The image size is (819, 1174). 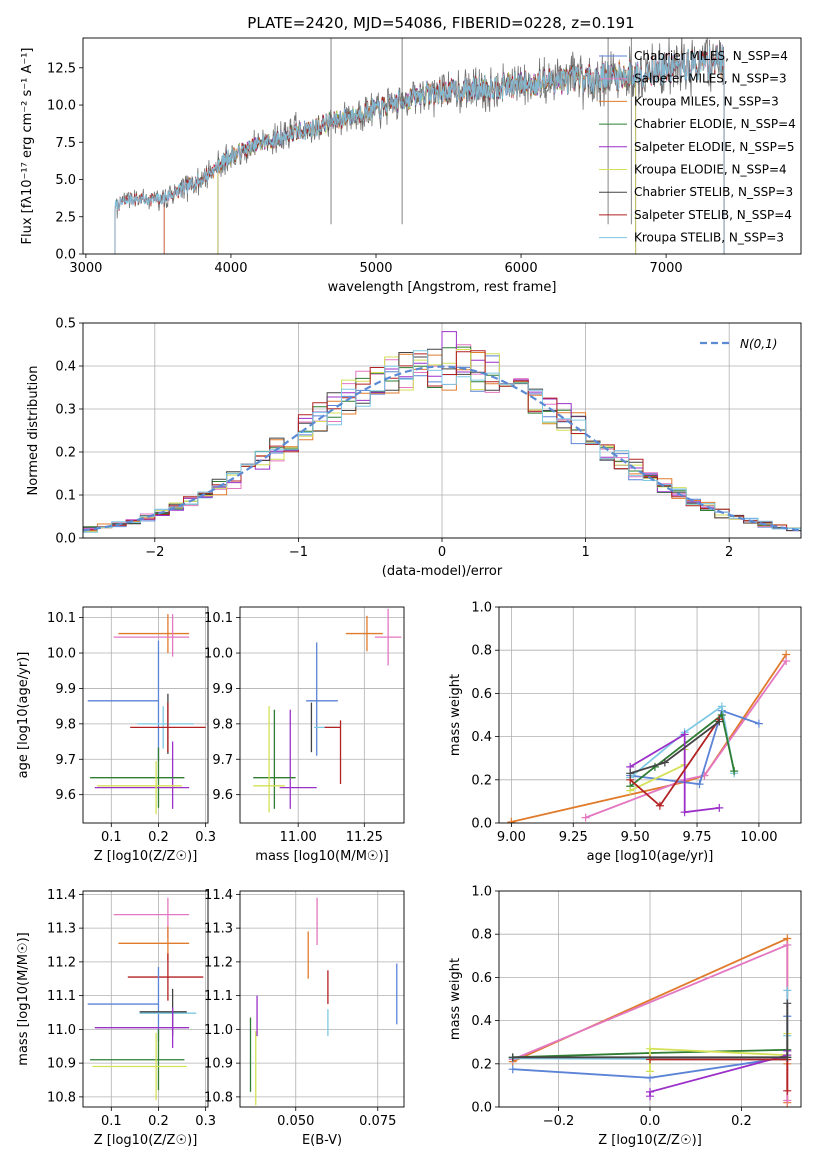 I want to click on legend-entry: Salpeter STELIB, N_SSP=4, so click(x=713, y=215).